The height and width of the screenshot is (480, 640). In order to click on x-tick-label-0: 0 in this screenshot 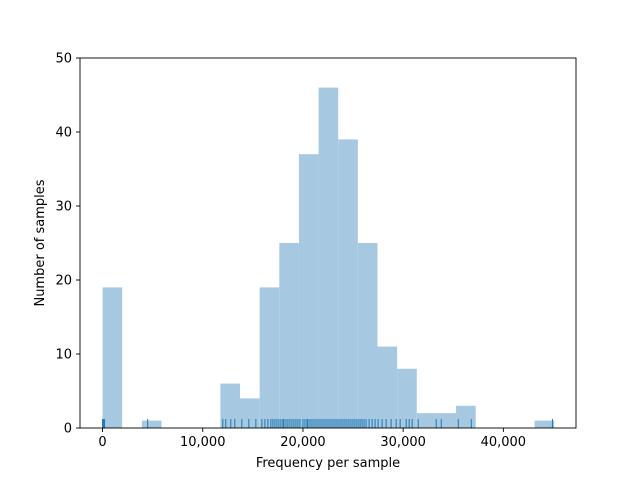, I will do `click(102, 442)`.